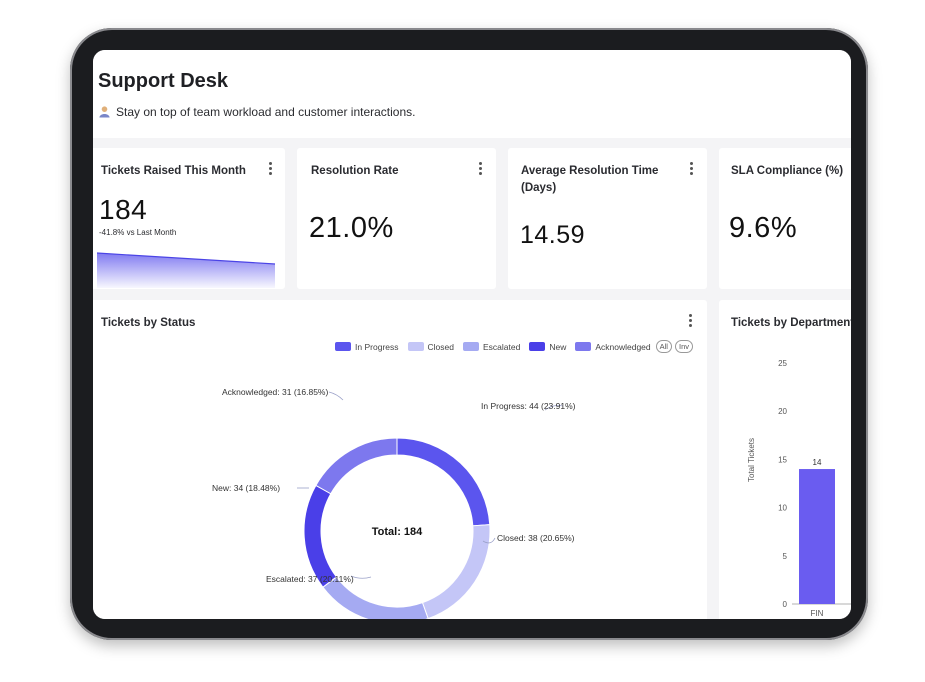 This screenshot has width=925, height=682. Describe the element at coordinates (361, 577) in the screenshot. I see `leader-line-escalated` at that location.